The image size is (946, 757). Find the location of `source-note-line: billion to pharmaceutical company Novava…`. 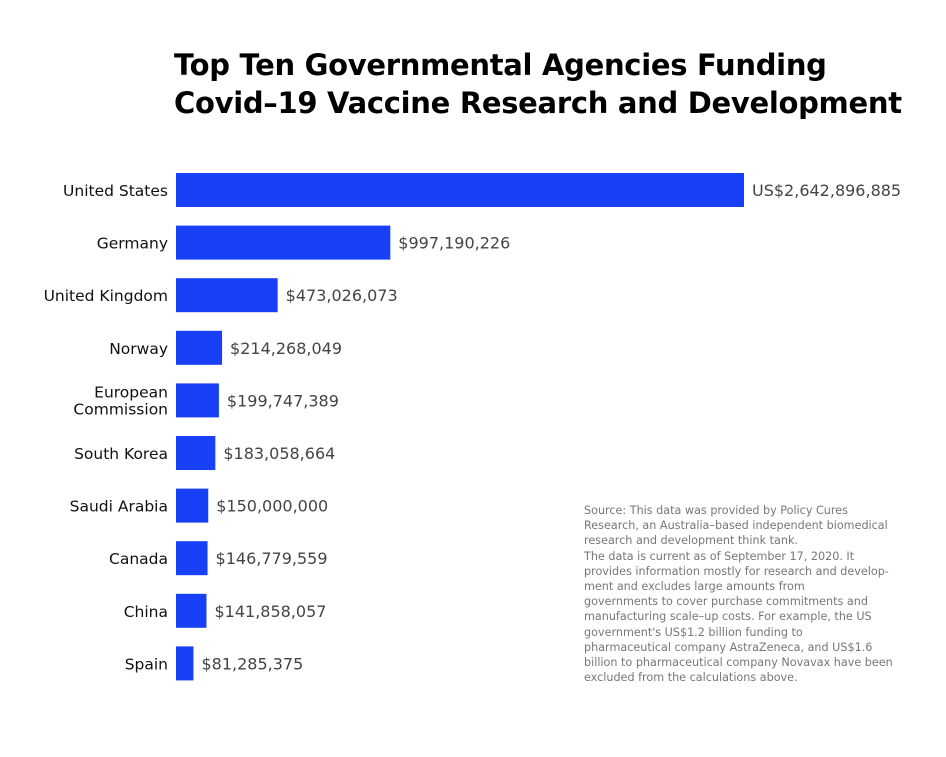

source-note-line: billion to pharmaceutical company Novava… is located at coordinates (738, 663).